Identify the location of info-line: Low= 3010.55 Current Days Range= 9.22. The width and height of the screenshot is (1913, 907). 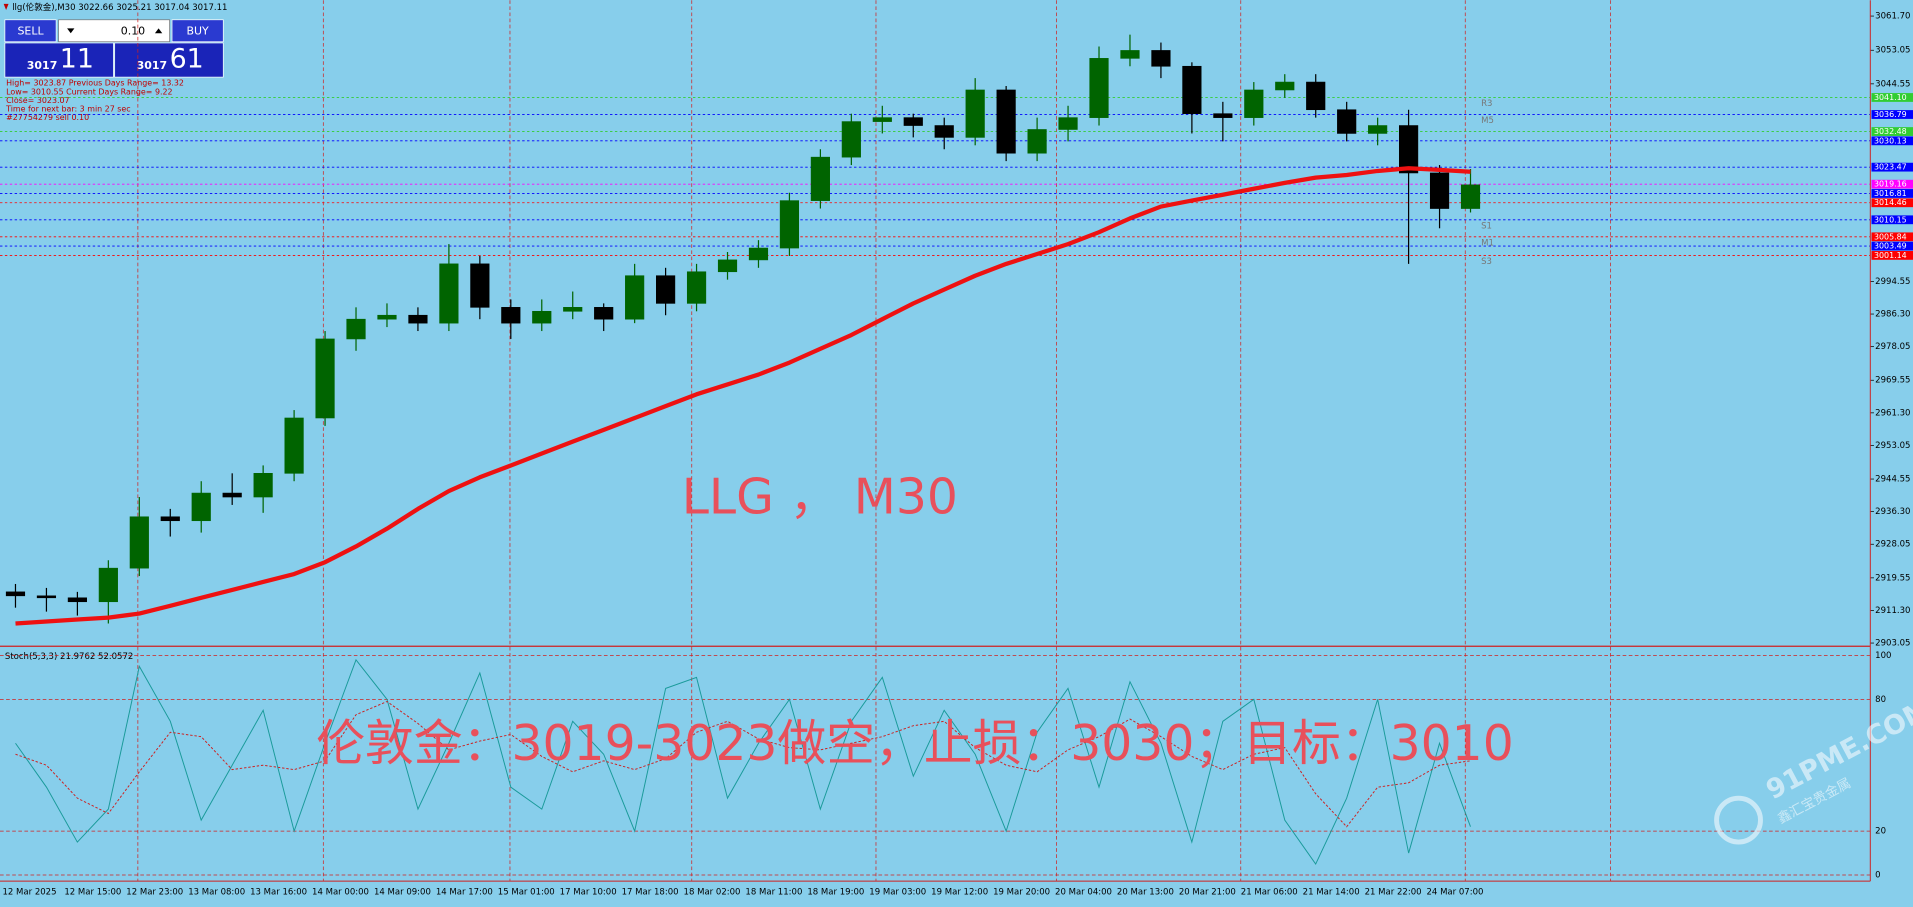
(89, 91).